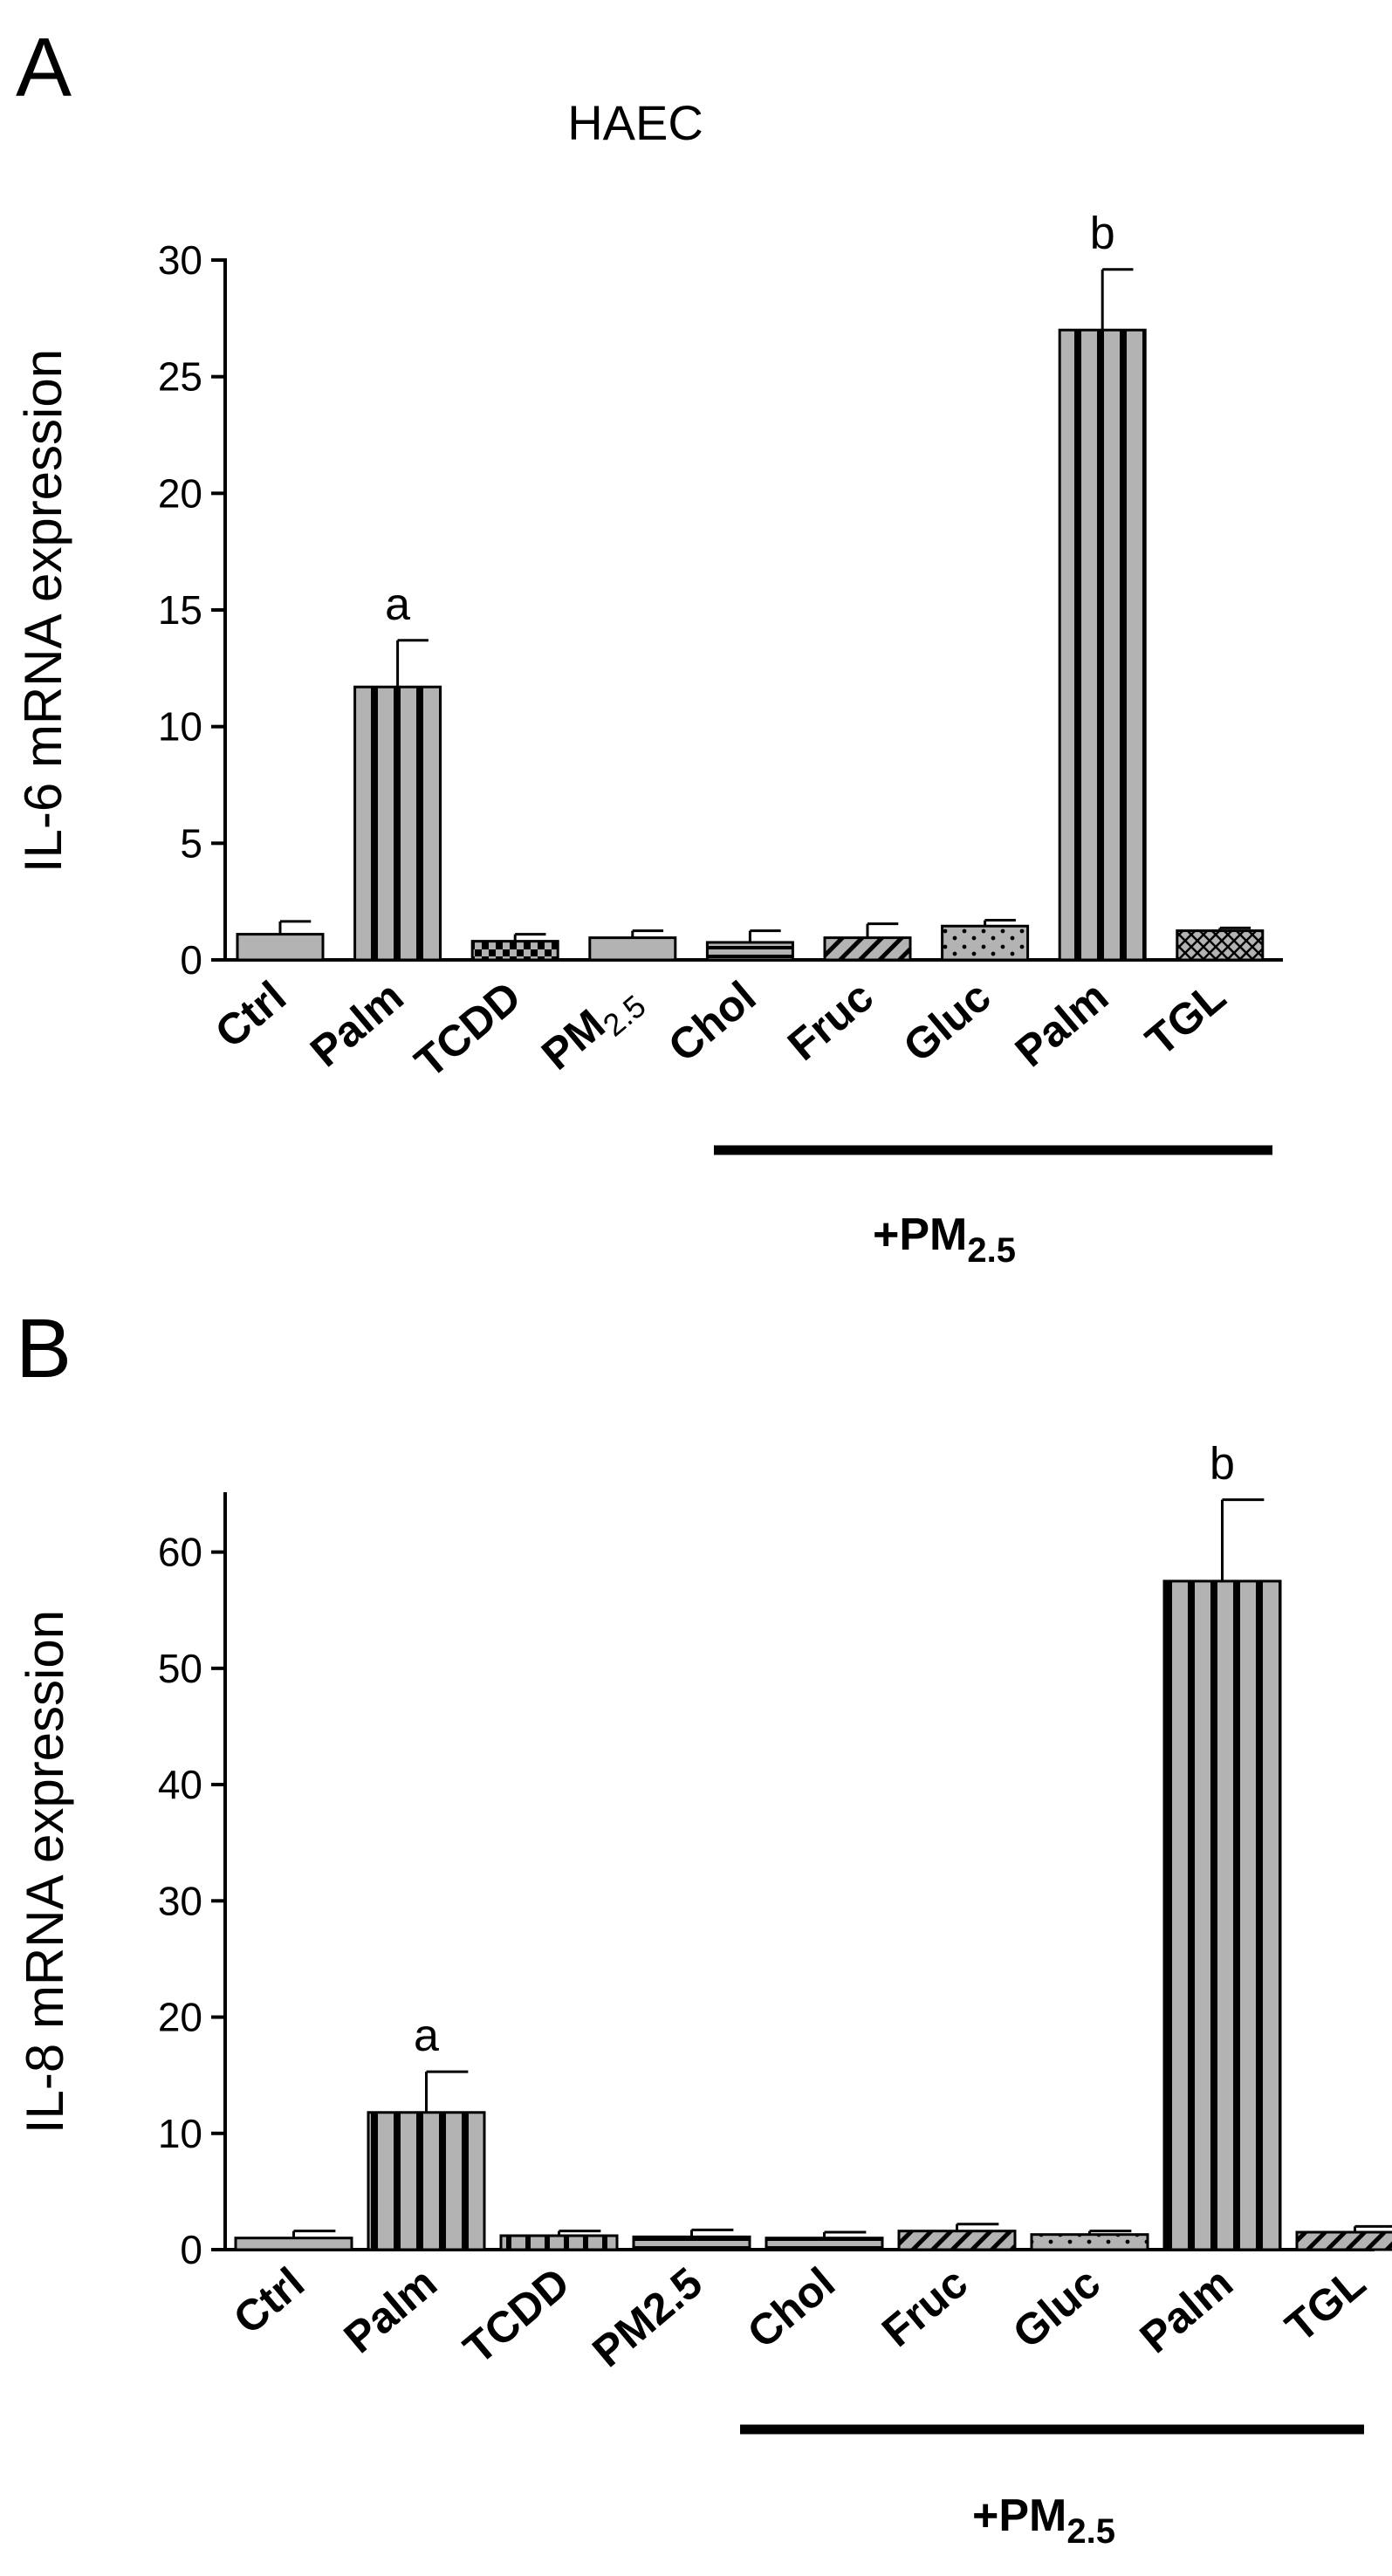  Describe the element at coordinates (180, 1669) in the screenshot. I see `y-tick-label: 50` at that location.